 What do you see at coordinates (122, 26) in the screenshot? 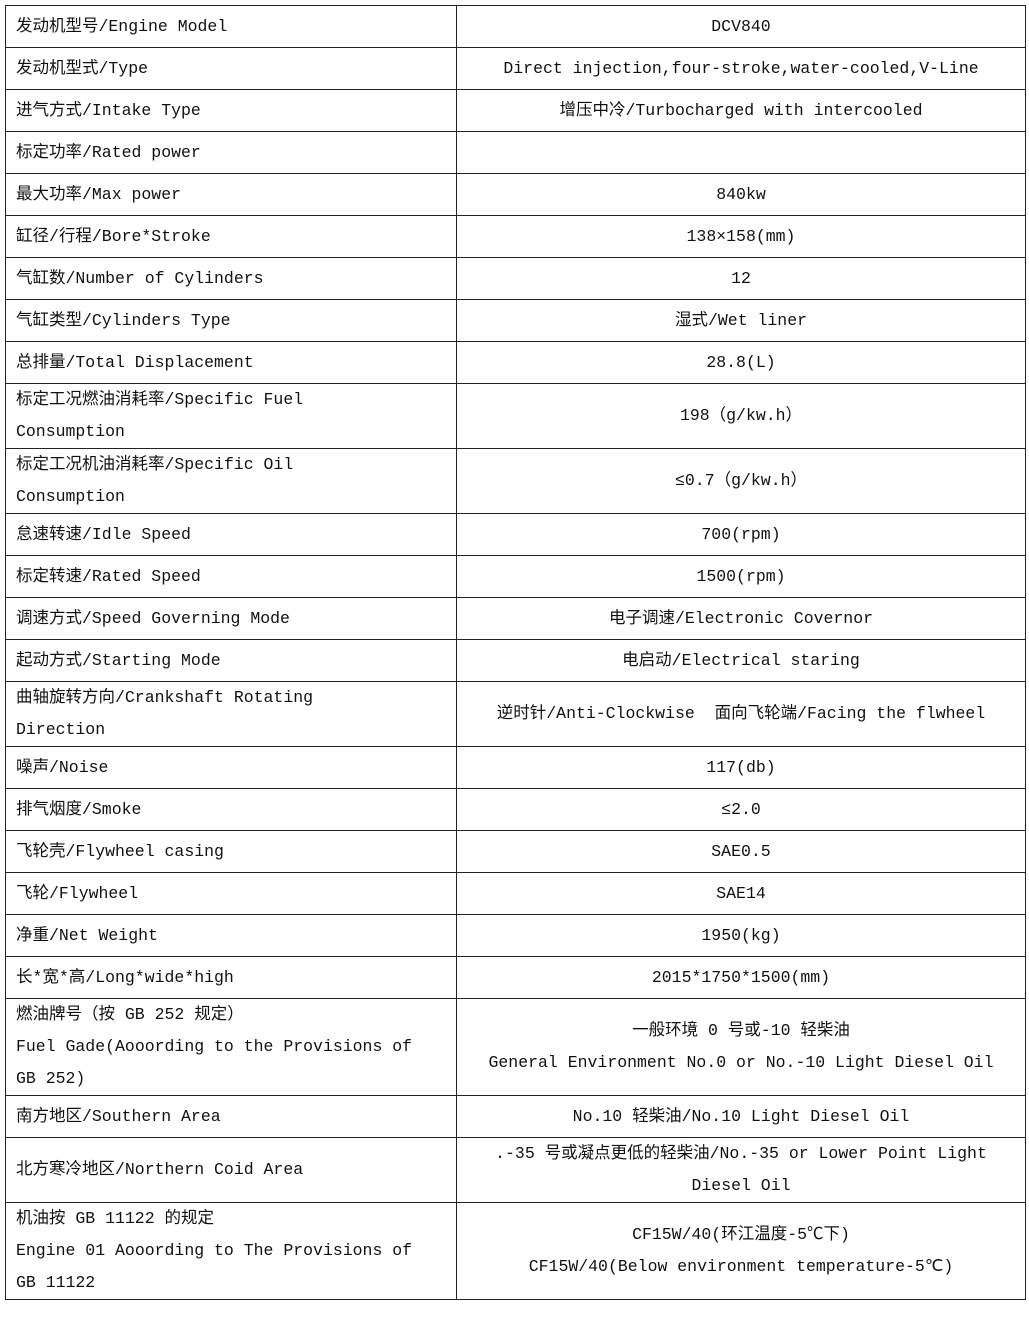
I see `spec-label: 发动机型号/Engine Model` at bounding box center [122, 26].